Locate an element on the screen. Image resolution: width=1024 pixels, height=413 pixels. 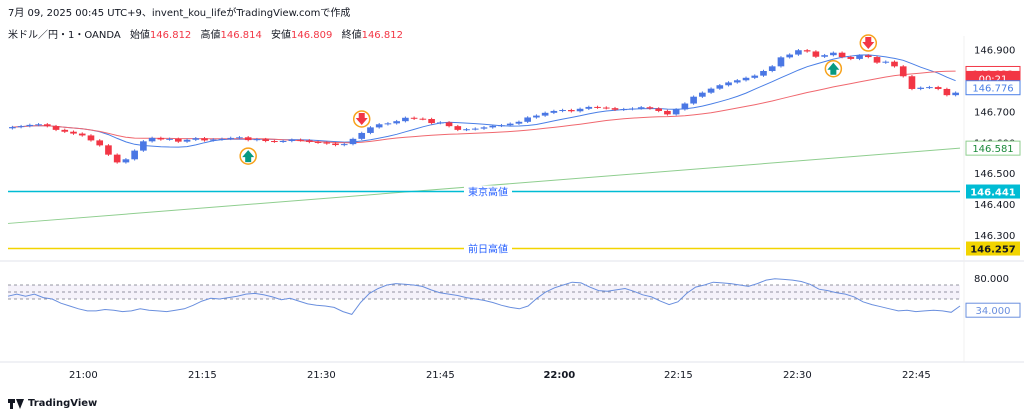
footer-brand: TradingView is located at coordinates (52, 403).